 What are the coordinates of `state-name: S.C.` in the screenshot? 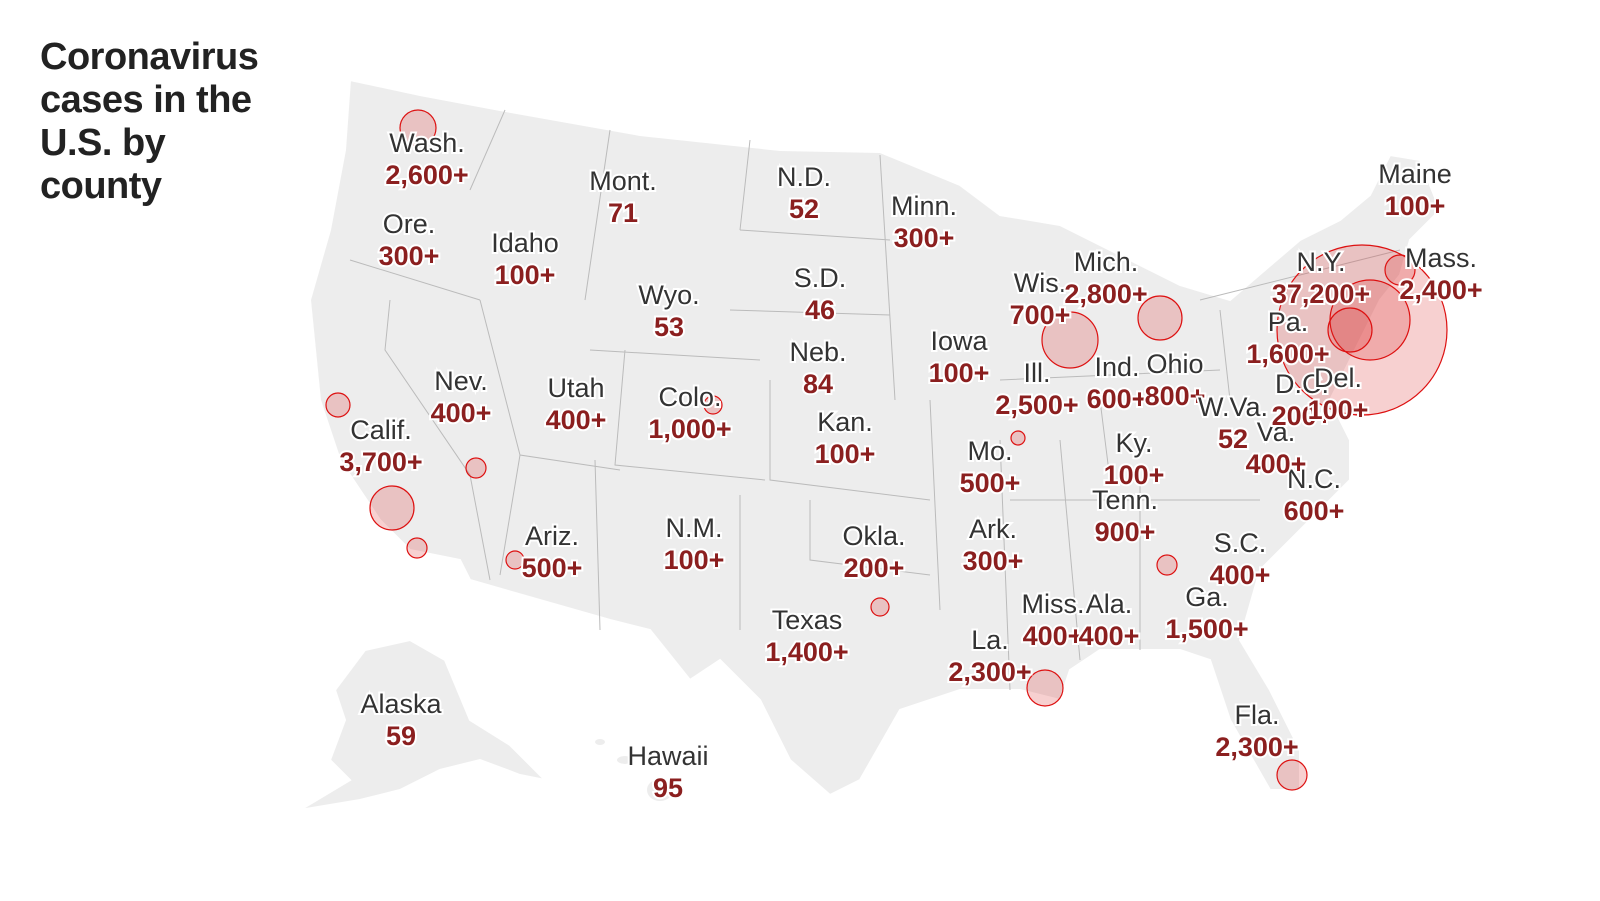 It's located at (1240, 543).